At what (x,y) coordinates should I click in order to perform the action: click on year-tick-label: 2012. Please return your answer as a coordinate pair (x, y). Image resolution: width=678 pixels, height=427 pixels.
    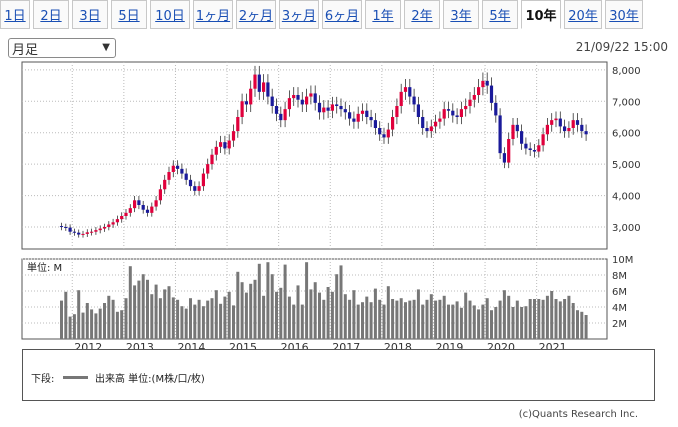
    Looking at the image, I should click on (88, 345).